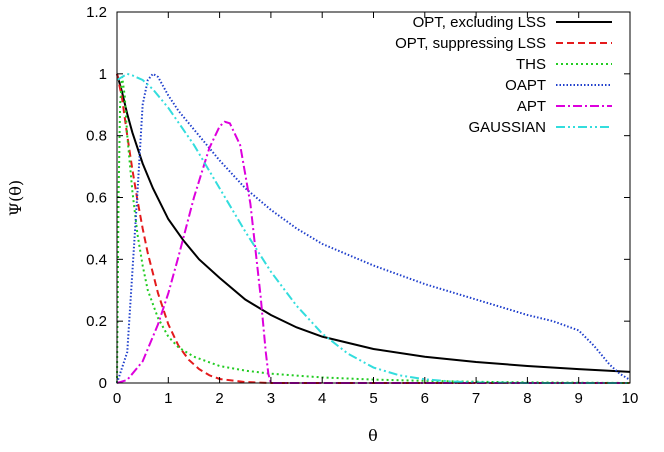  I want to click on legend-label-5: GAUSSIAN, so click(507, 127).